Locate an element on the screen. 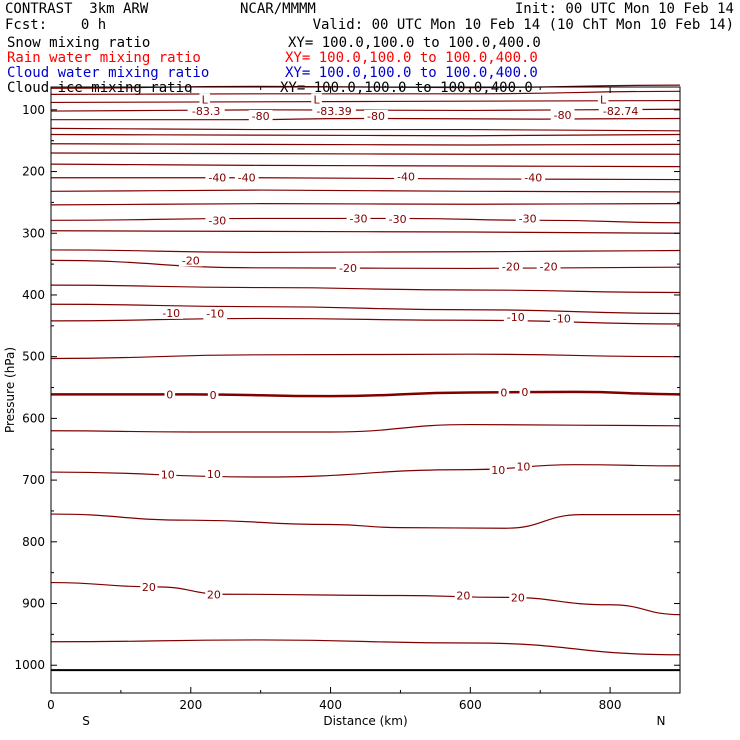 The image size is (740, 740). y-axis-title: Pressure (hPa) is located at coordinates (10, 390).